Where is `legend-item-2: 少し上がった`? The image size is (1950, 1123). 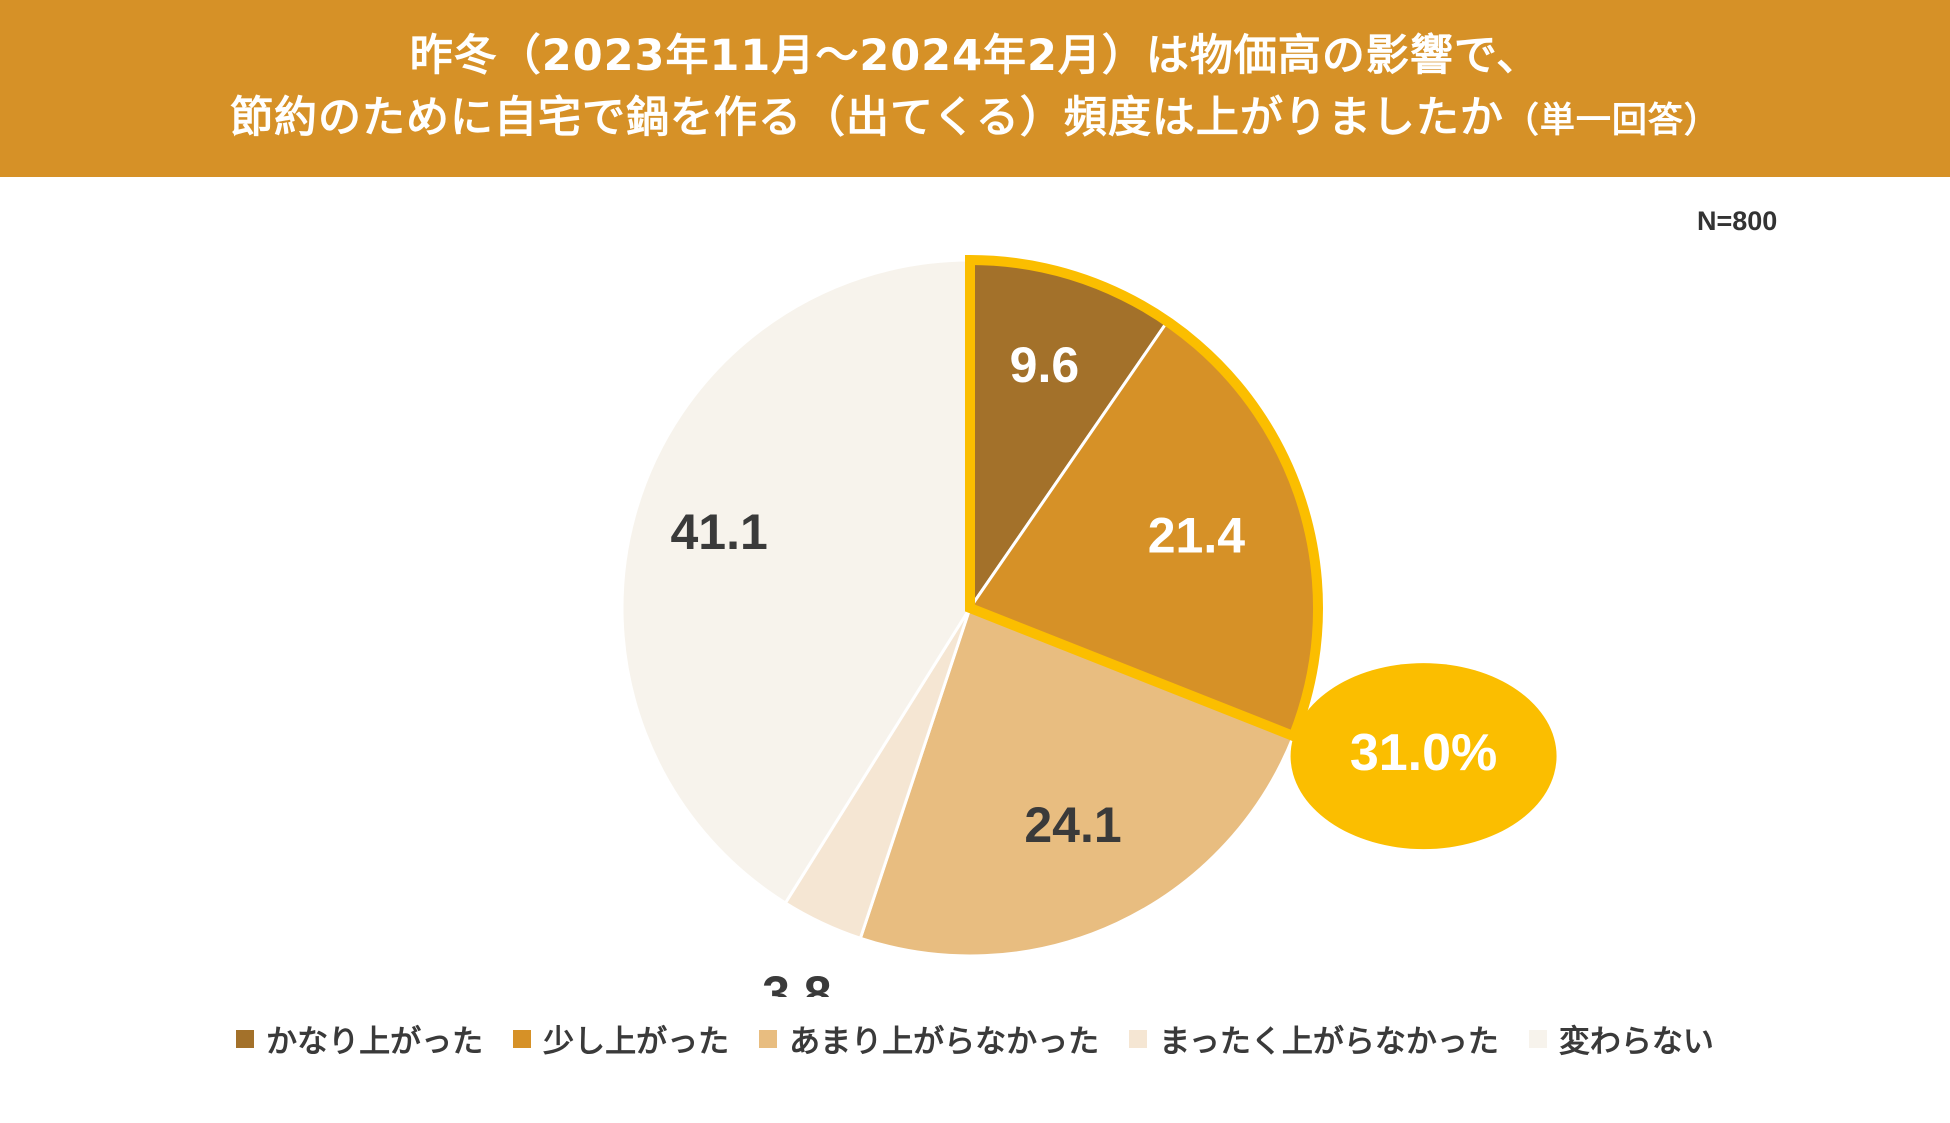
legend-item-2: 少し上がった is located at coordinates (621, 1038).